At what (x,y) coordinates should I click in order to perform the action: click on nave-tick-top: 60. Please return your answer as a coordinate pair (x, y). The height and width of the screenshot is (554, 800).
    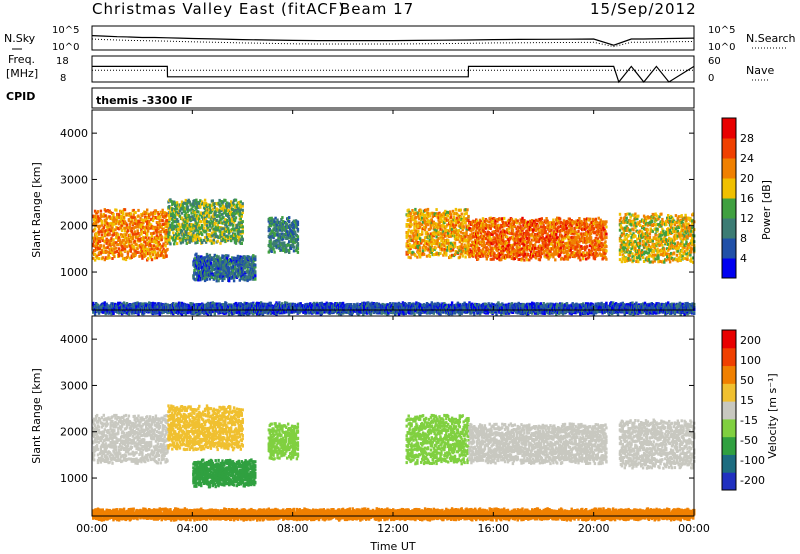
    Looking at the image, I should click on (714, 61).